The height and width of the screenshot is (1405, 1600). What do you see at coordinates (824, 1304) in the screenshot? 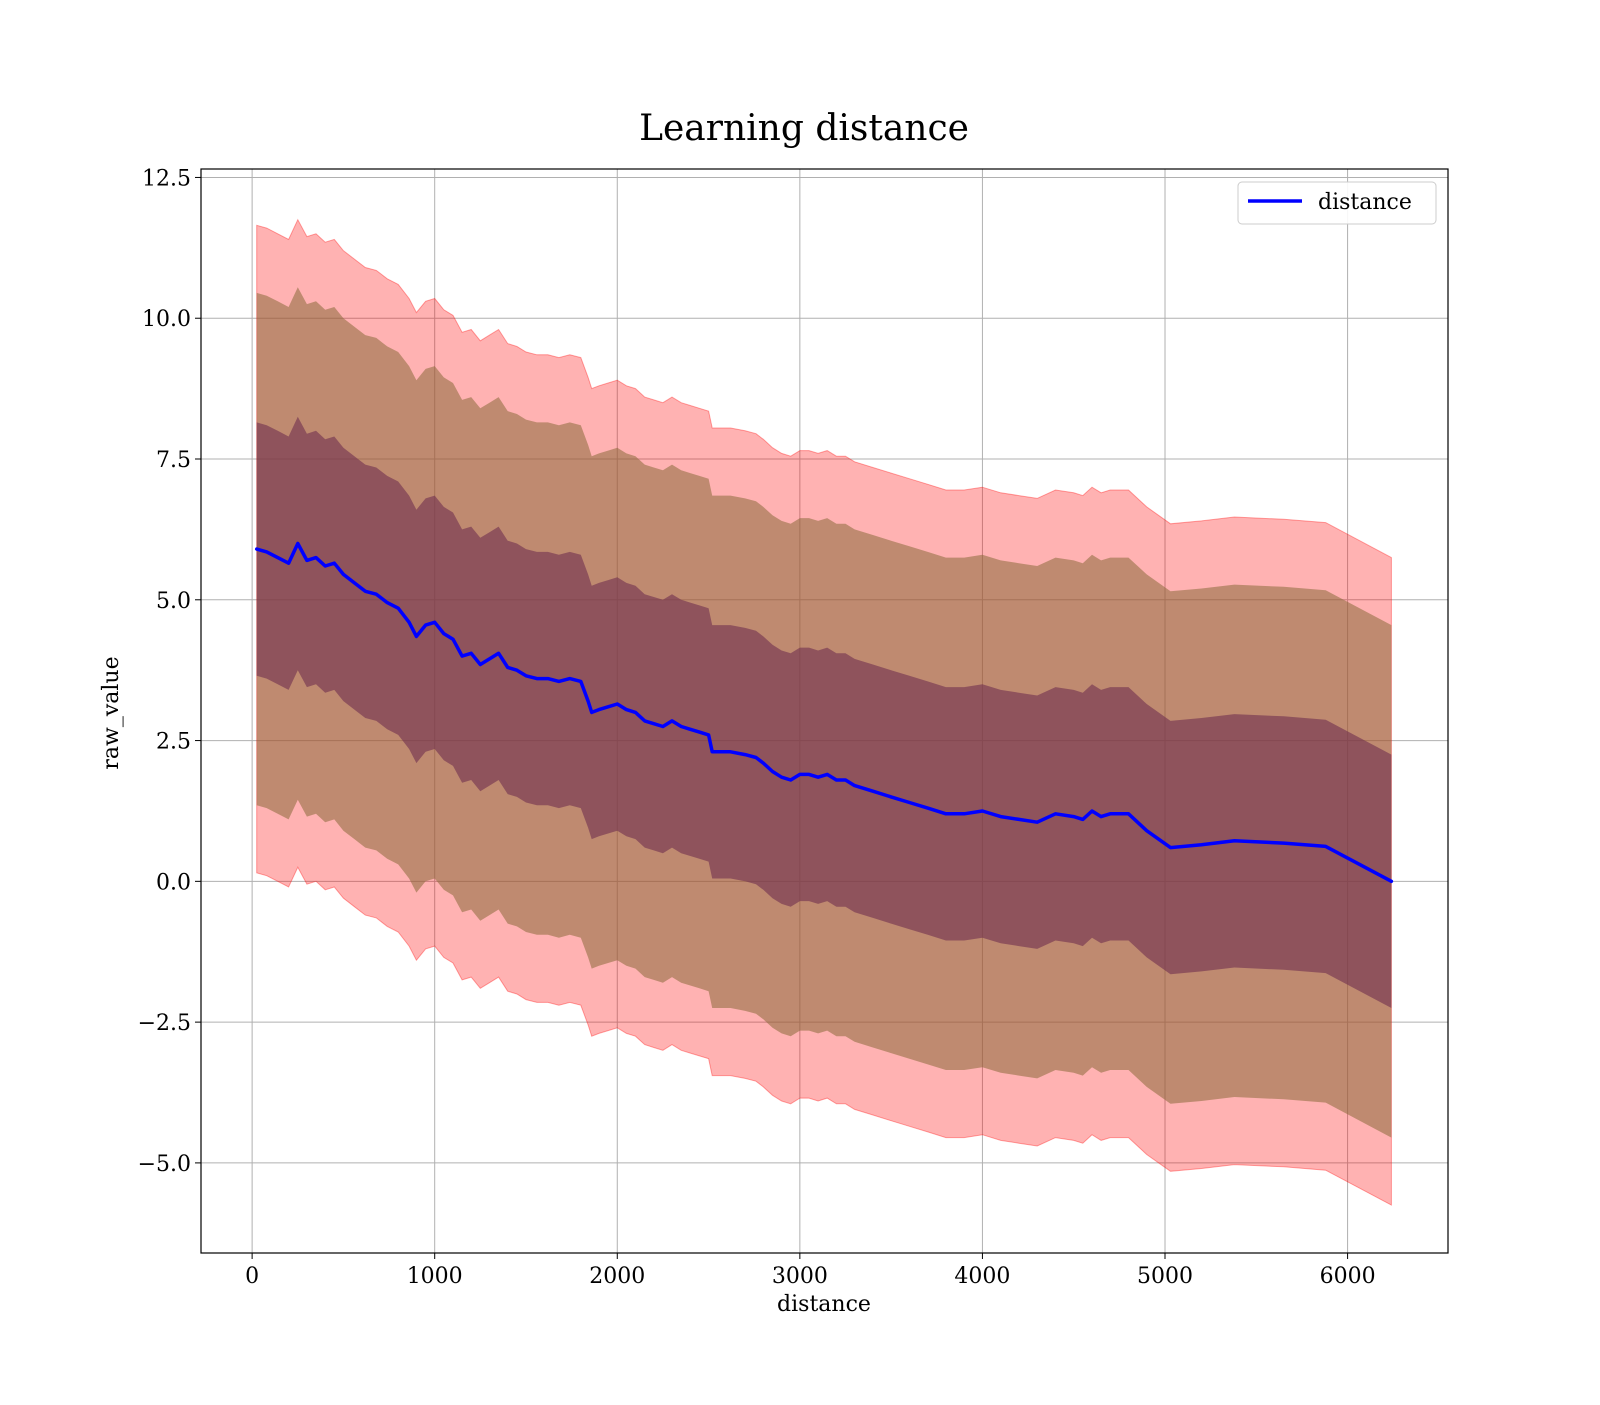
I see `x-axis-label: distance` at bounding box center [824, 1304].